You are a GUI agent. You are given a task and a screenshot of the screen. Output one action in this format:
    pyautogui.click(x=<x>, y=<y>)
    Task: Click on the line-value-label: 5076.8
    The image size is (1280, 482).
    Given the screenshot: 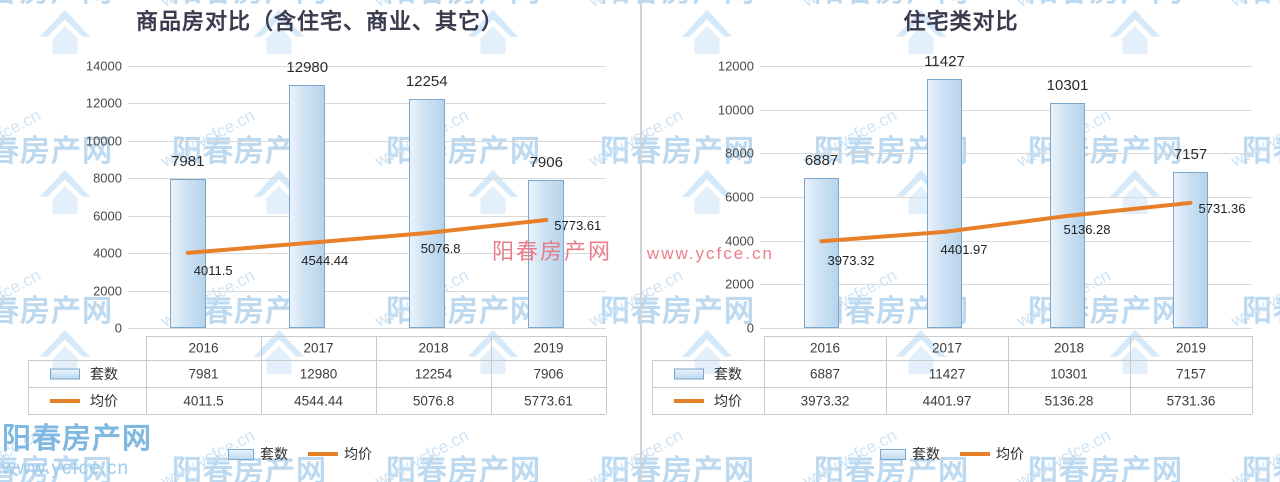 What is the action you would take?
    pyautogui.click(x=440, y=248)
    